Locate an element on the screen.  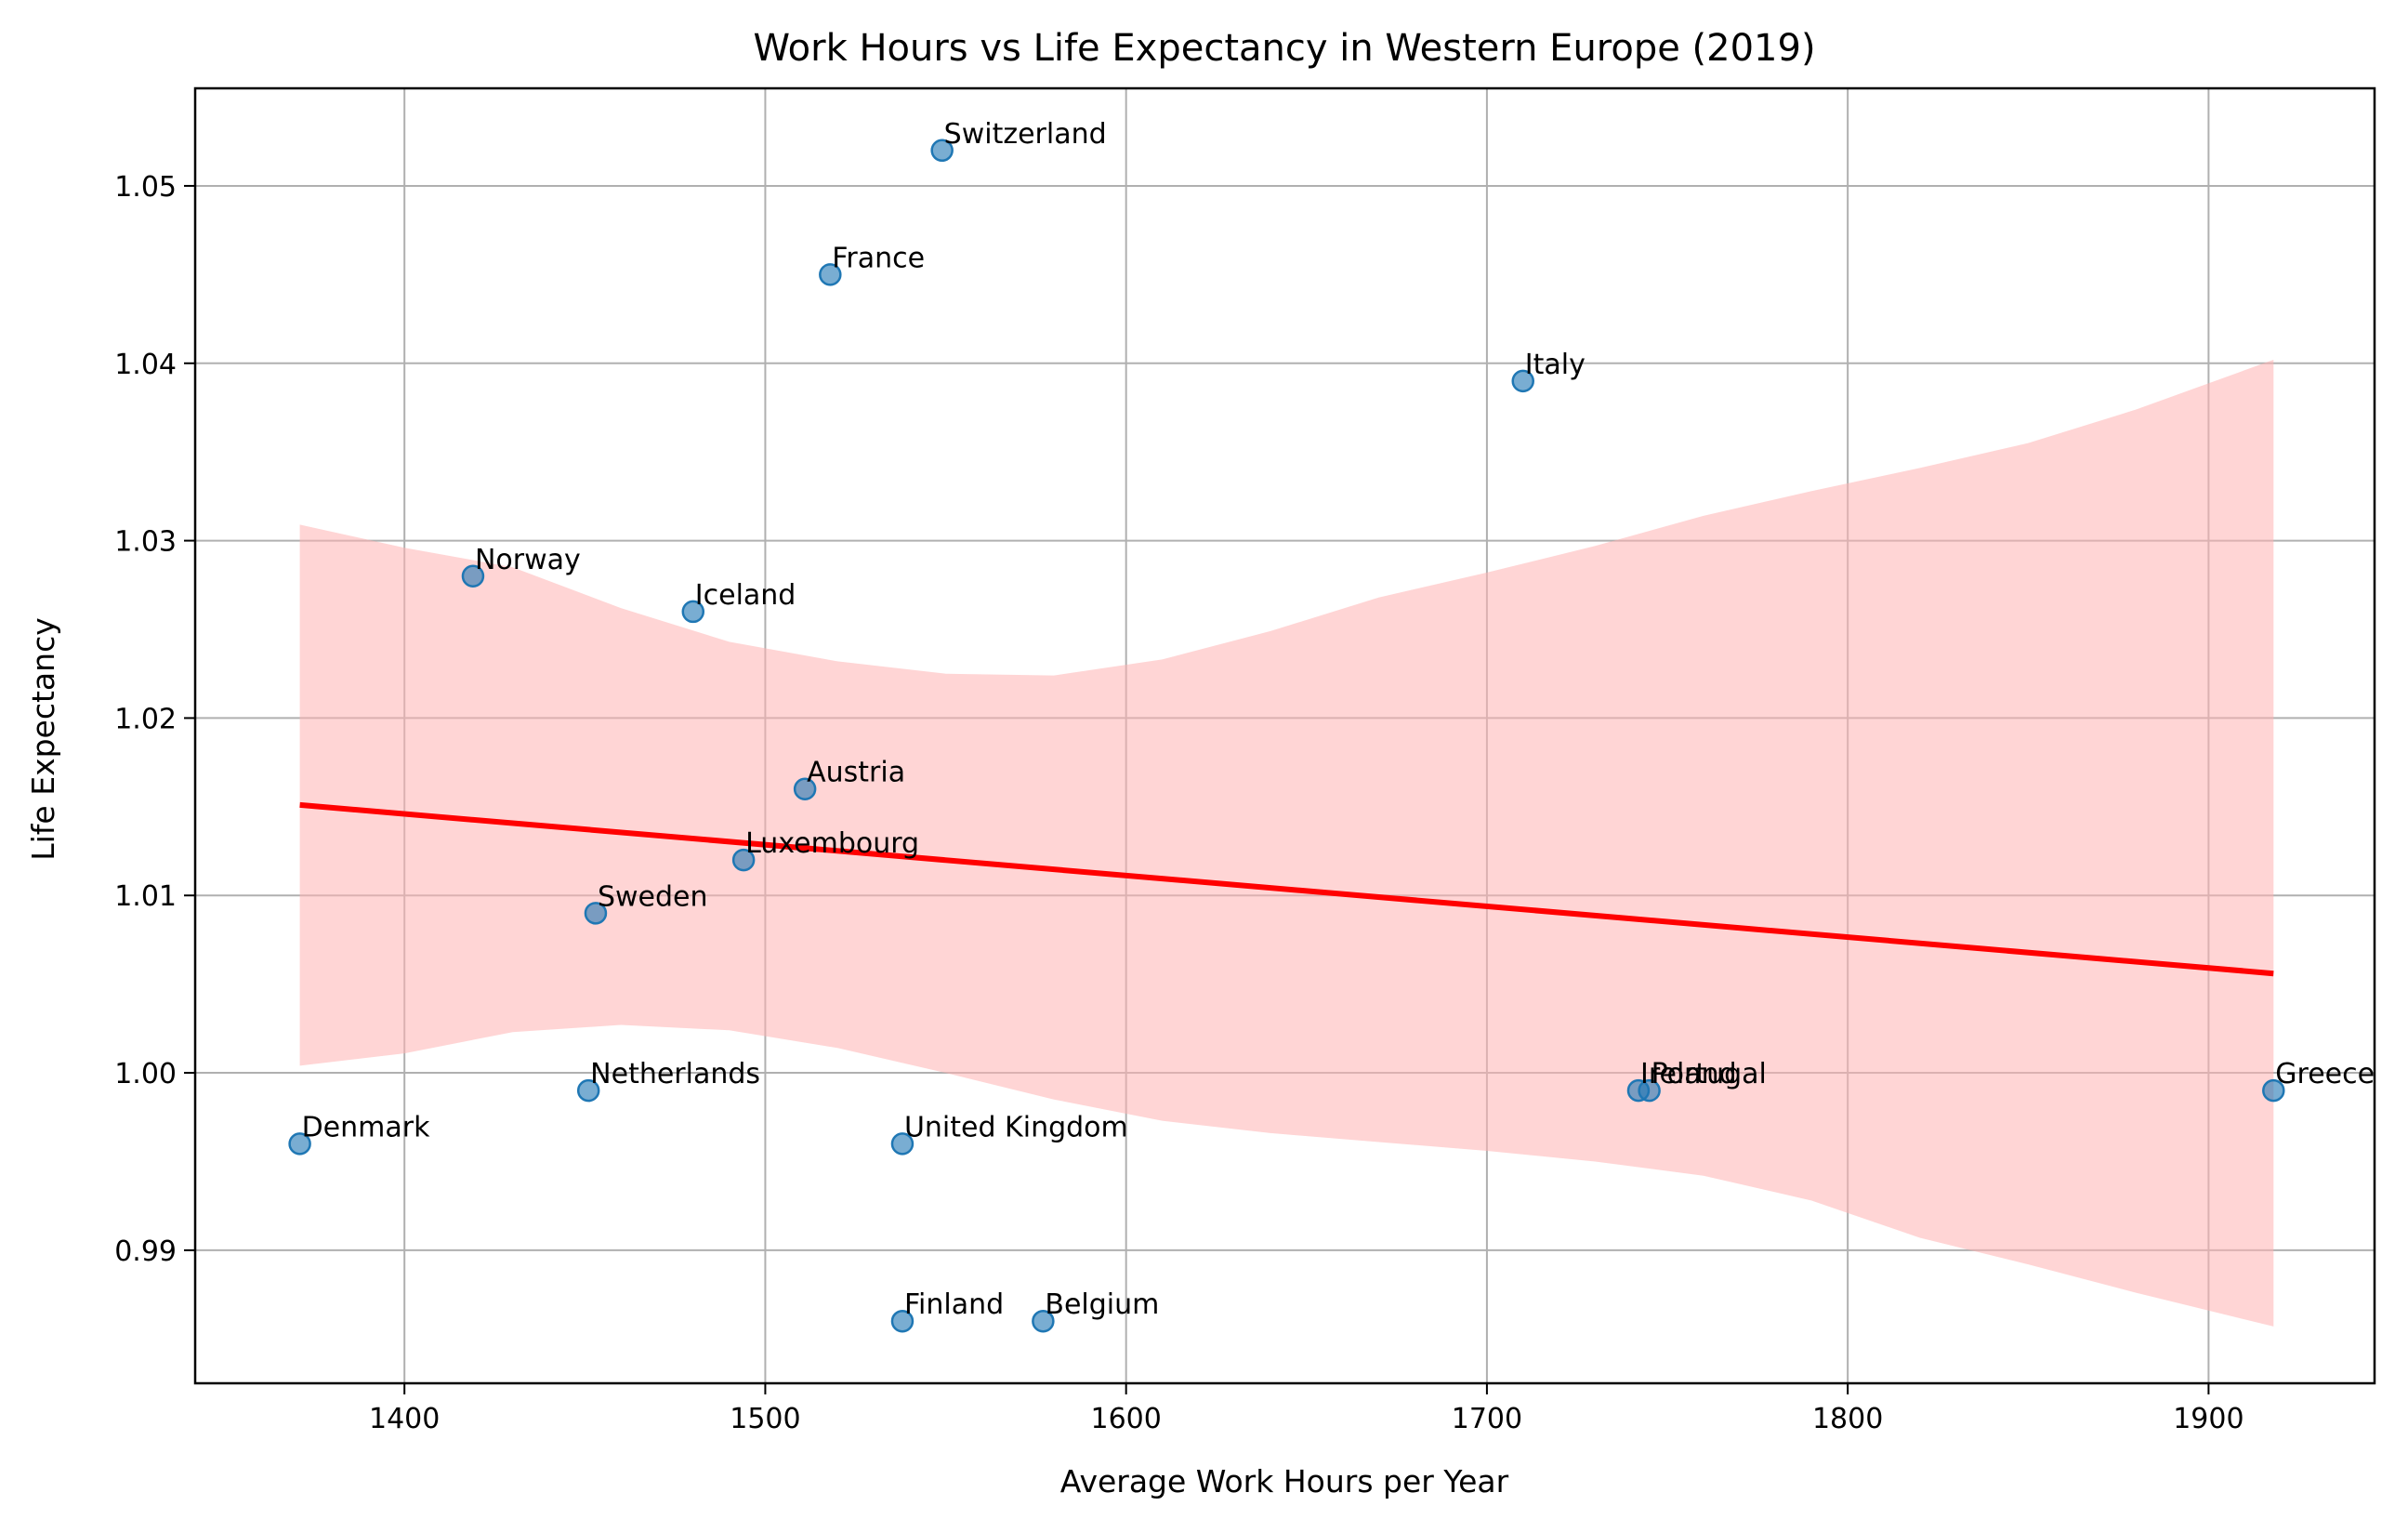
point-label-denmark: Denmark is located at coordinates (366, 1127).